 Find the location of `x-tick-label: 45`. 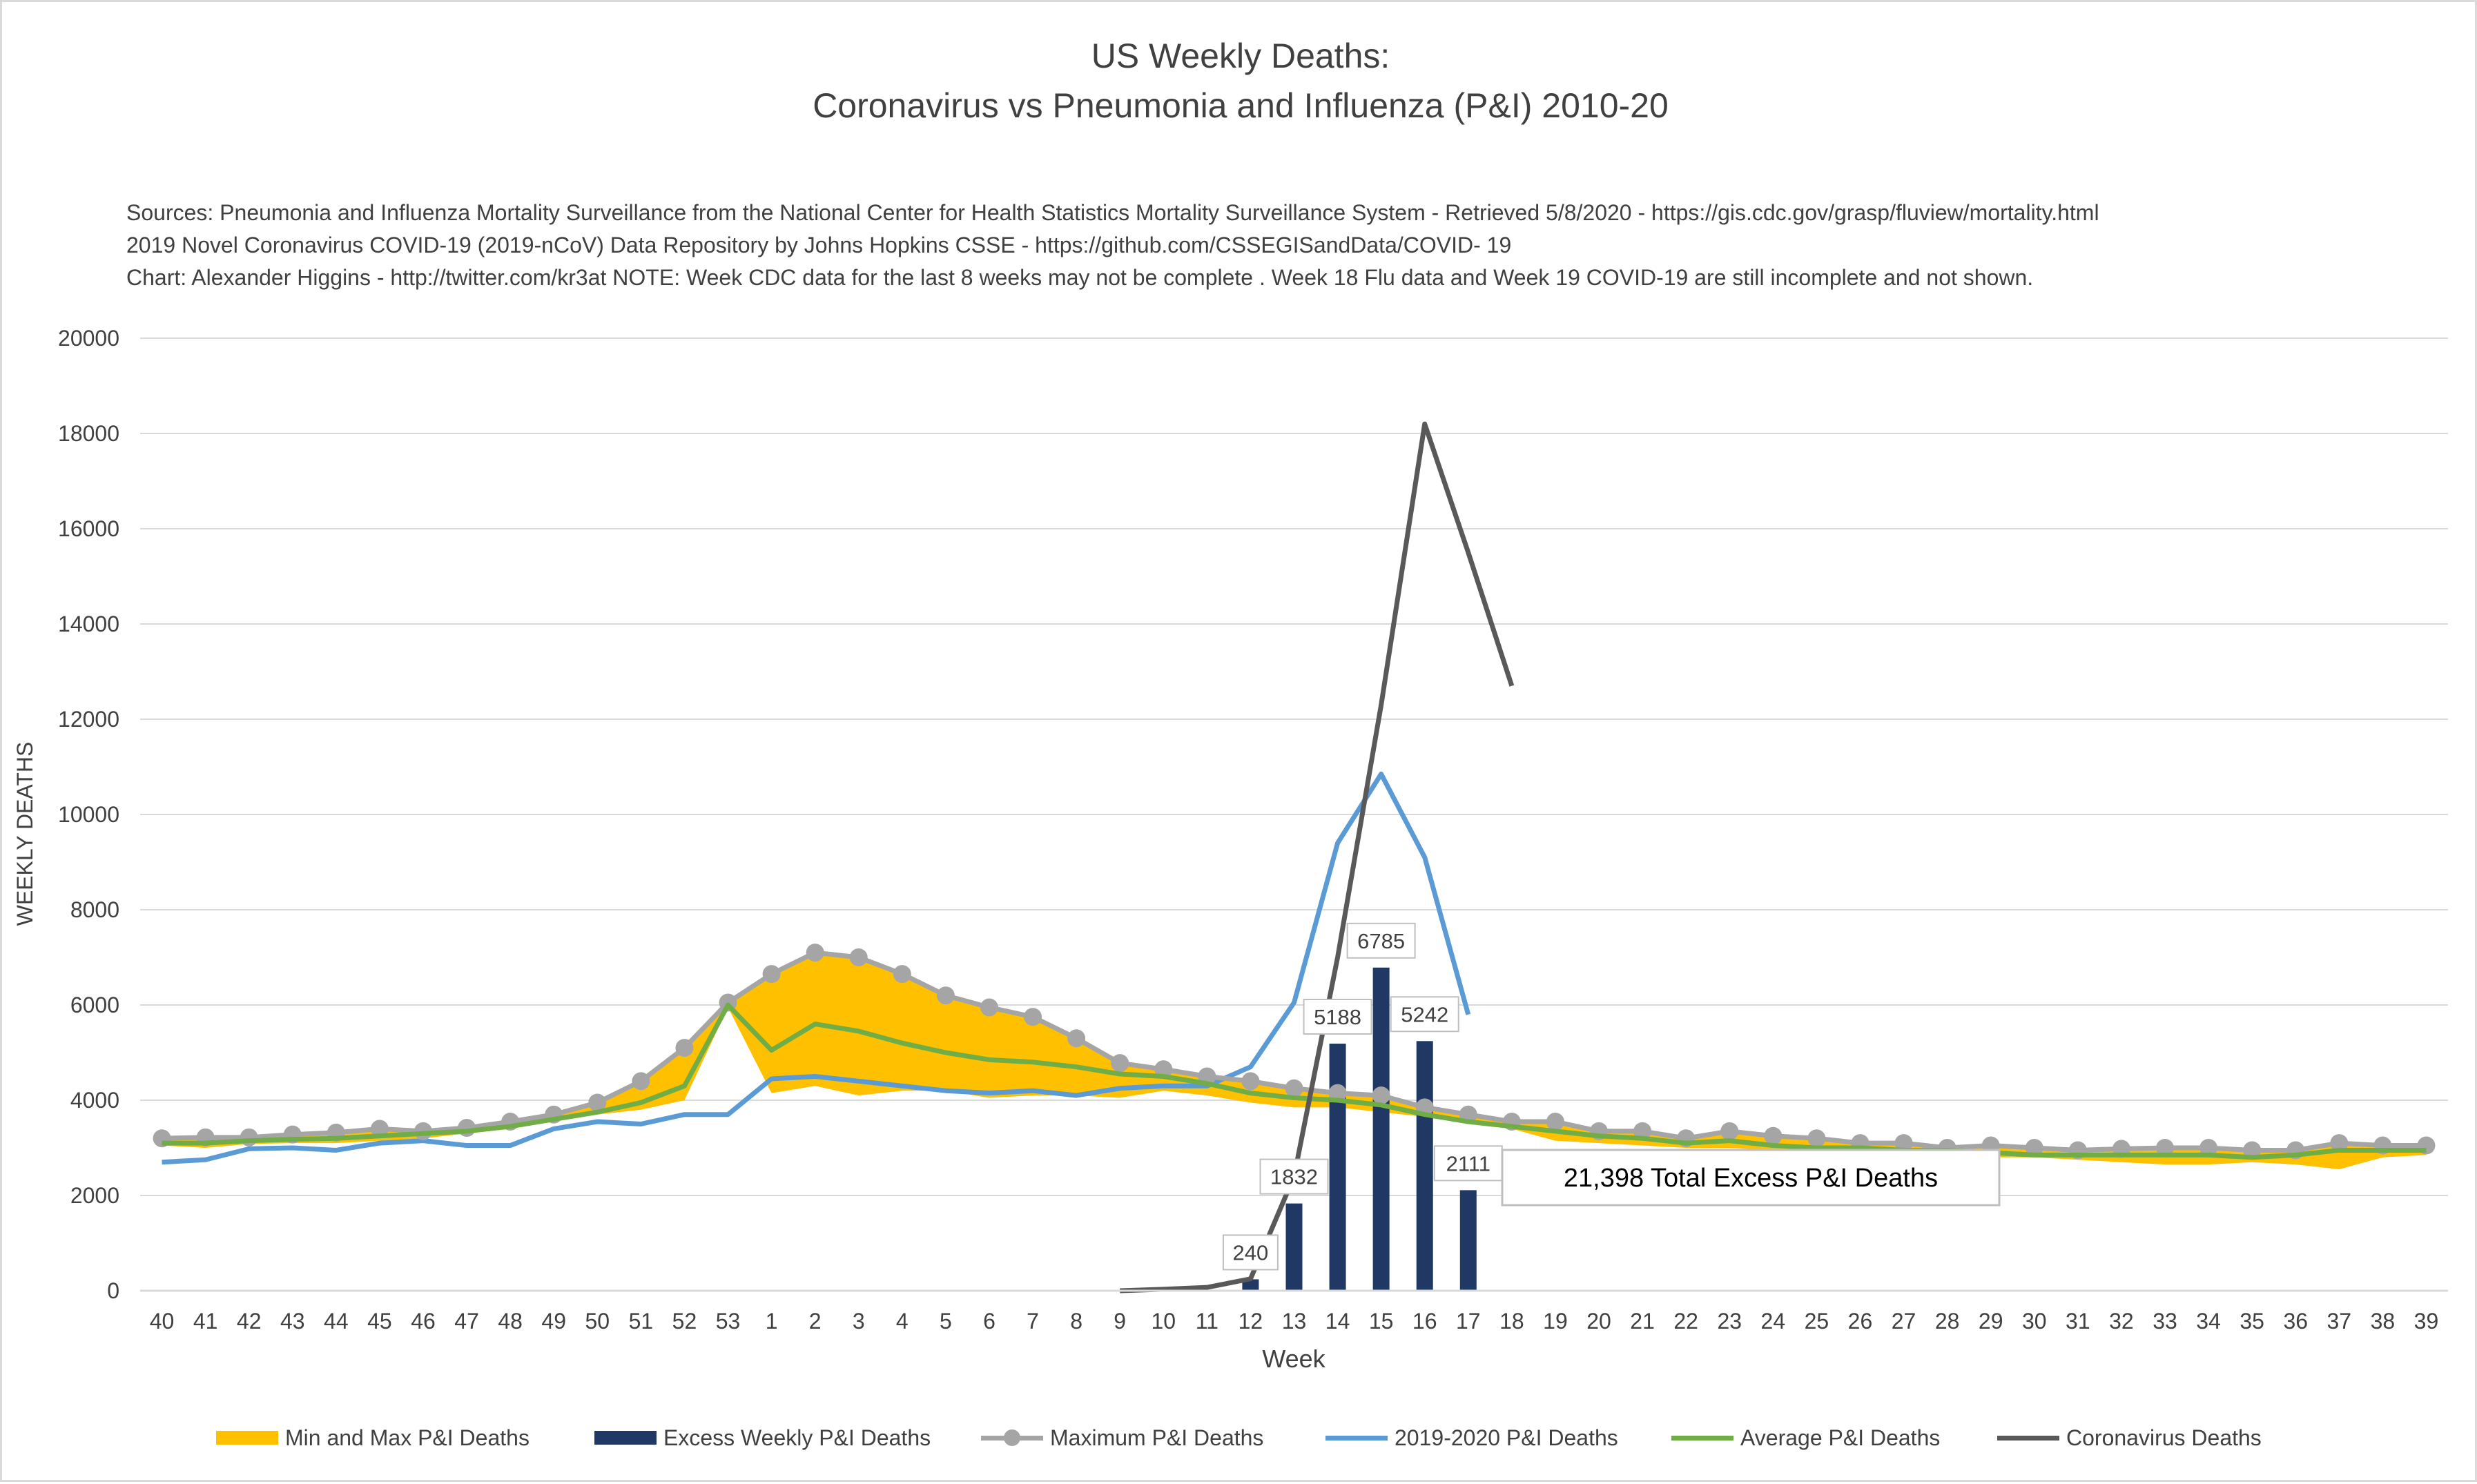

x-tick-label: 45 is located at coordinates (379, 1322).